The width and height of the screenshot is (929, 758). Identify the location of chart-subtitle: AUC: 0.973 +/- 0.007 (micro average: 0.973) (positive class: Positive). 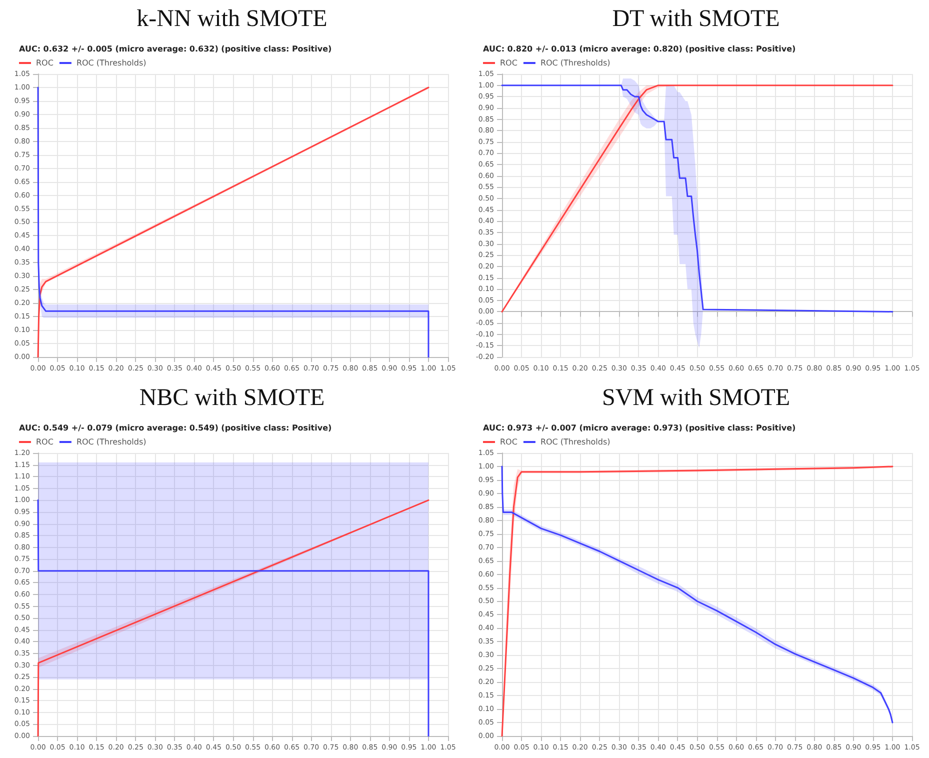
(639, 428).